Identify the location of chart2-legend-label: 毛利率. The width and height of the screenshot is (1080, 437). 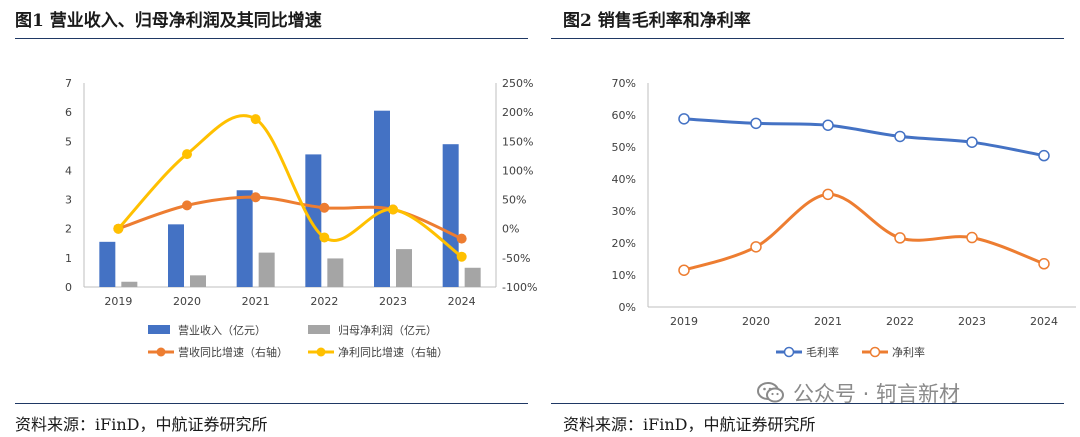
(822, 352).